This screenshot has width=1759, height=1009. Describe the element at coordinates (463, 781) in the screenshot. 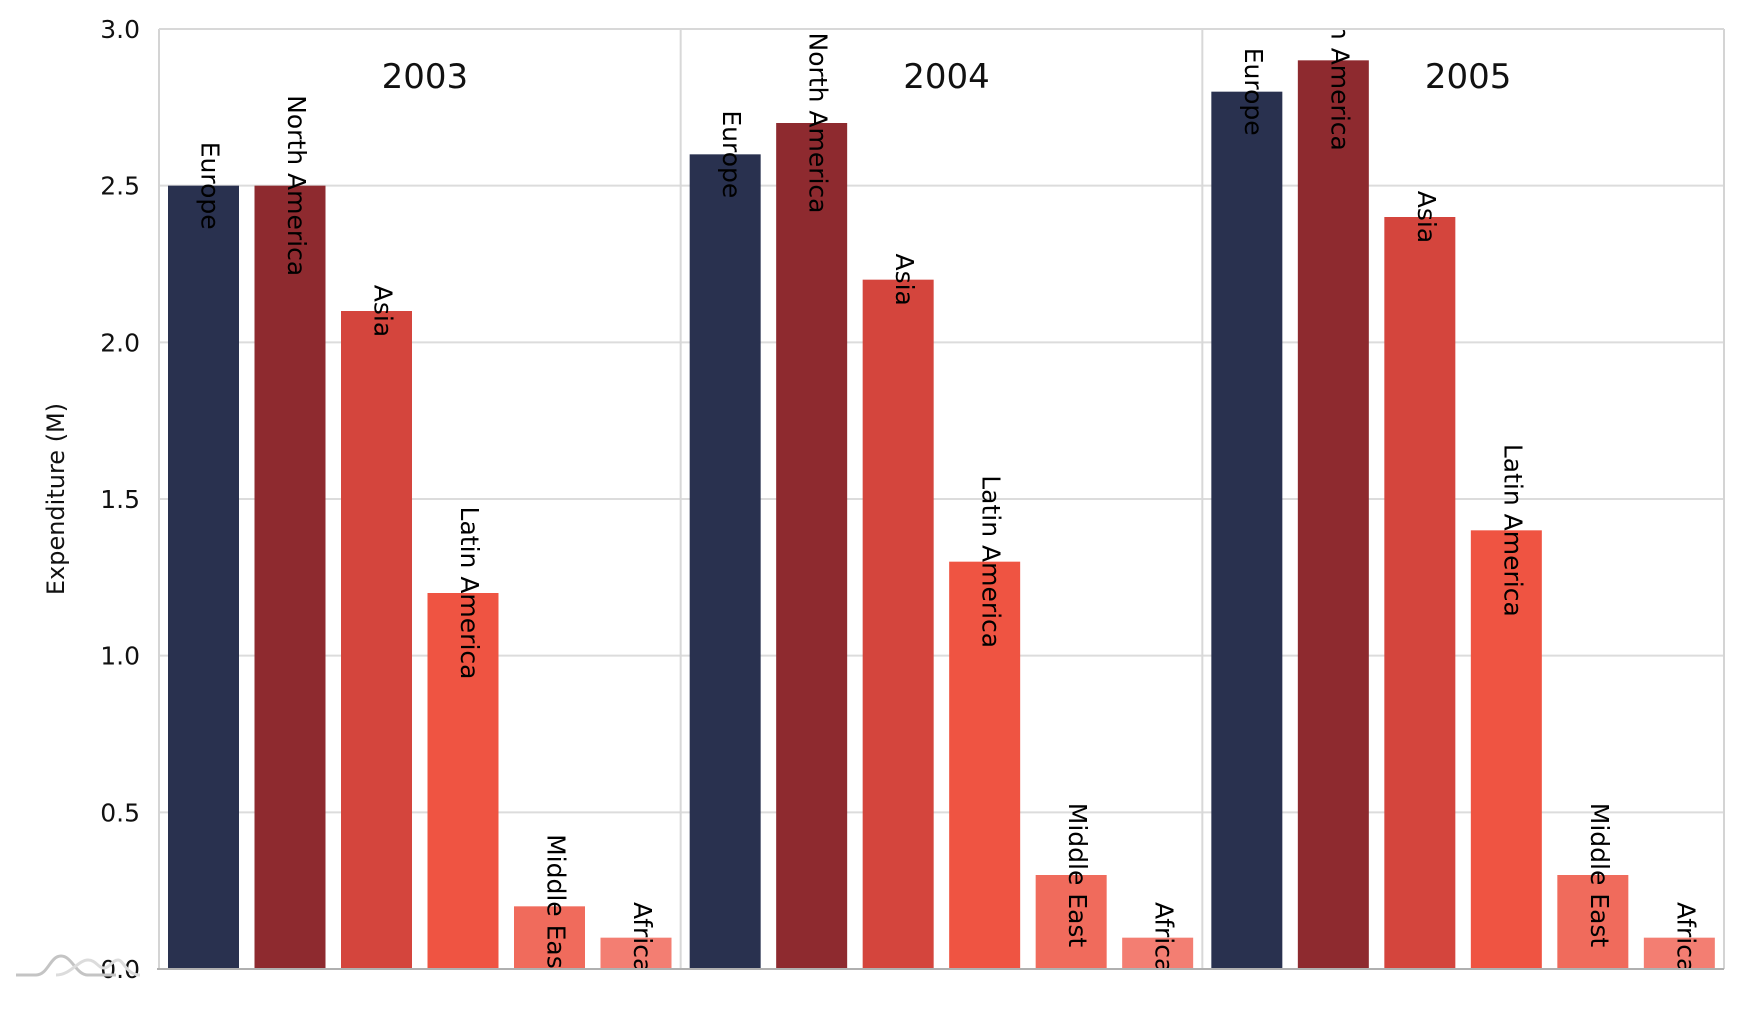

I see `bar-latin-america-2003` at that location.